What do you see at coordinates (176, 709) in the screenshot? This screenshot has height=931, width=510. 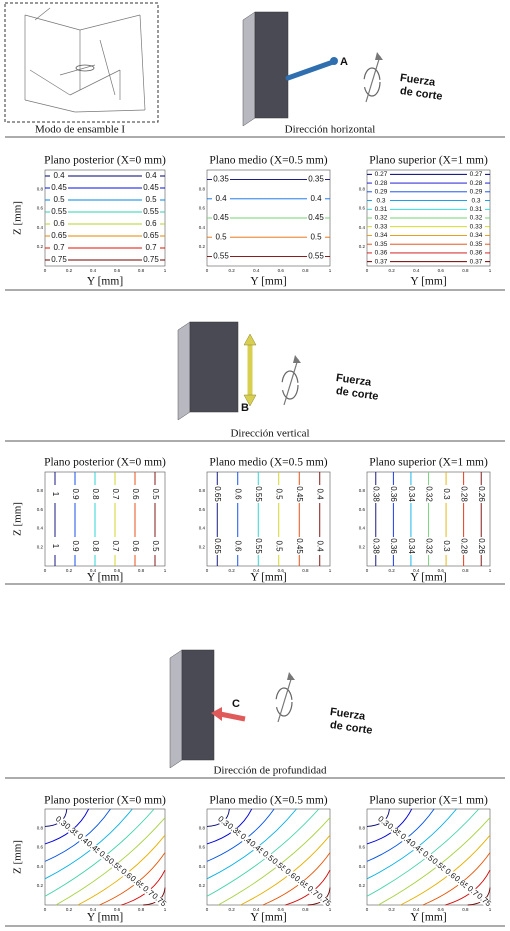 I see `plate-side` at bounding box center [176, 709].